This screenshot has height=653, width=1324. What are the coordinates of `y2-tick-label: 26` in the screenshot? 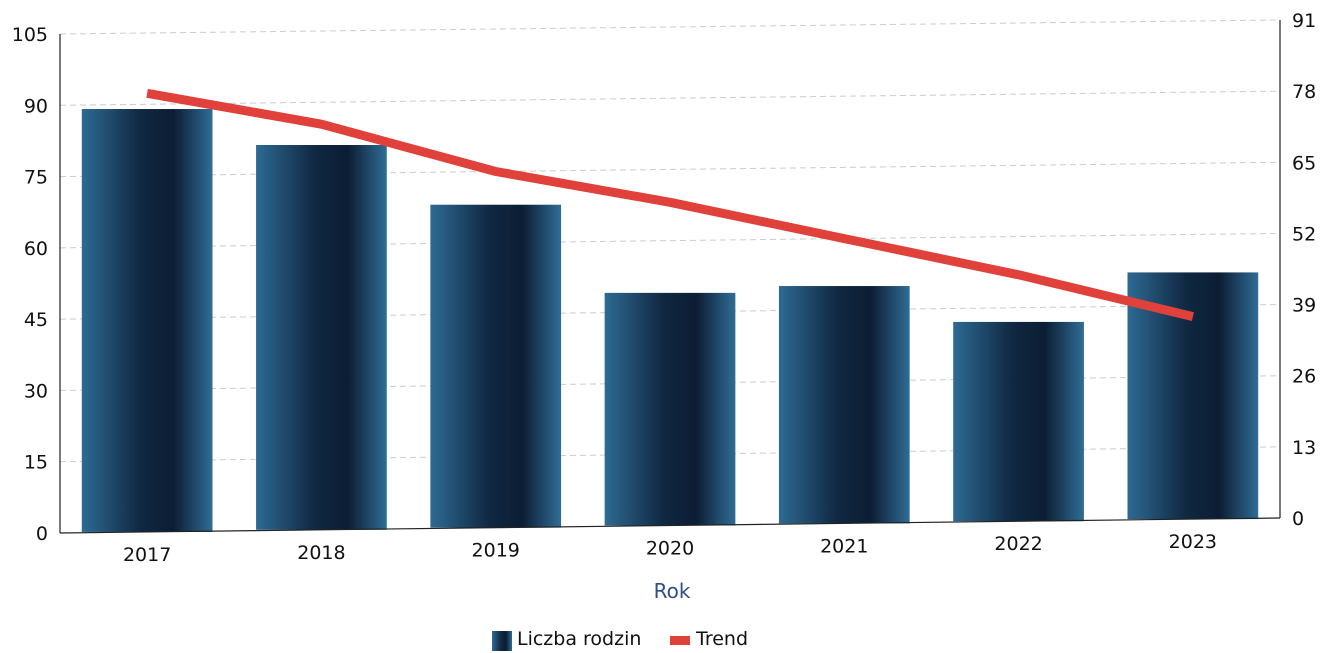 It's located at (1304, 377).